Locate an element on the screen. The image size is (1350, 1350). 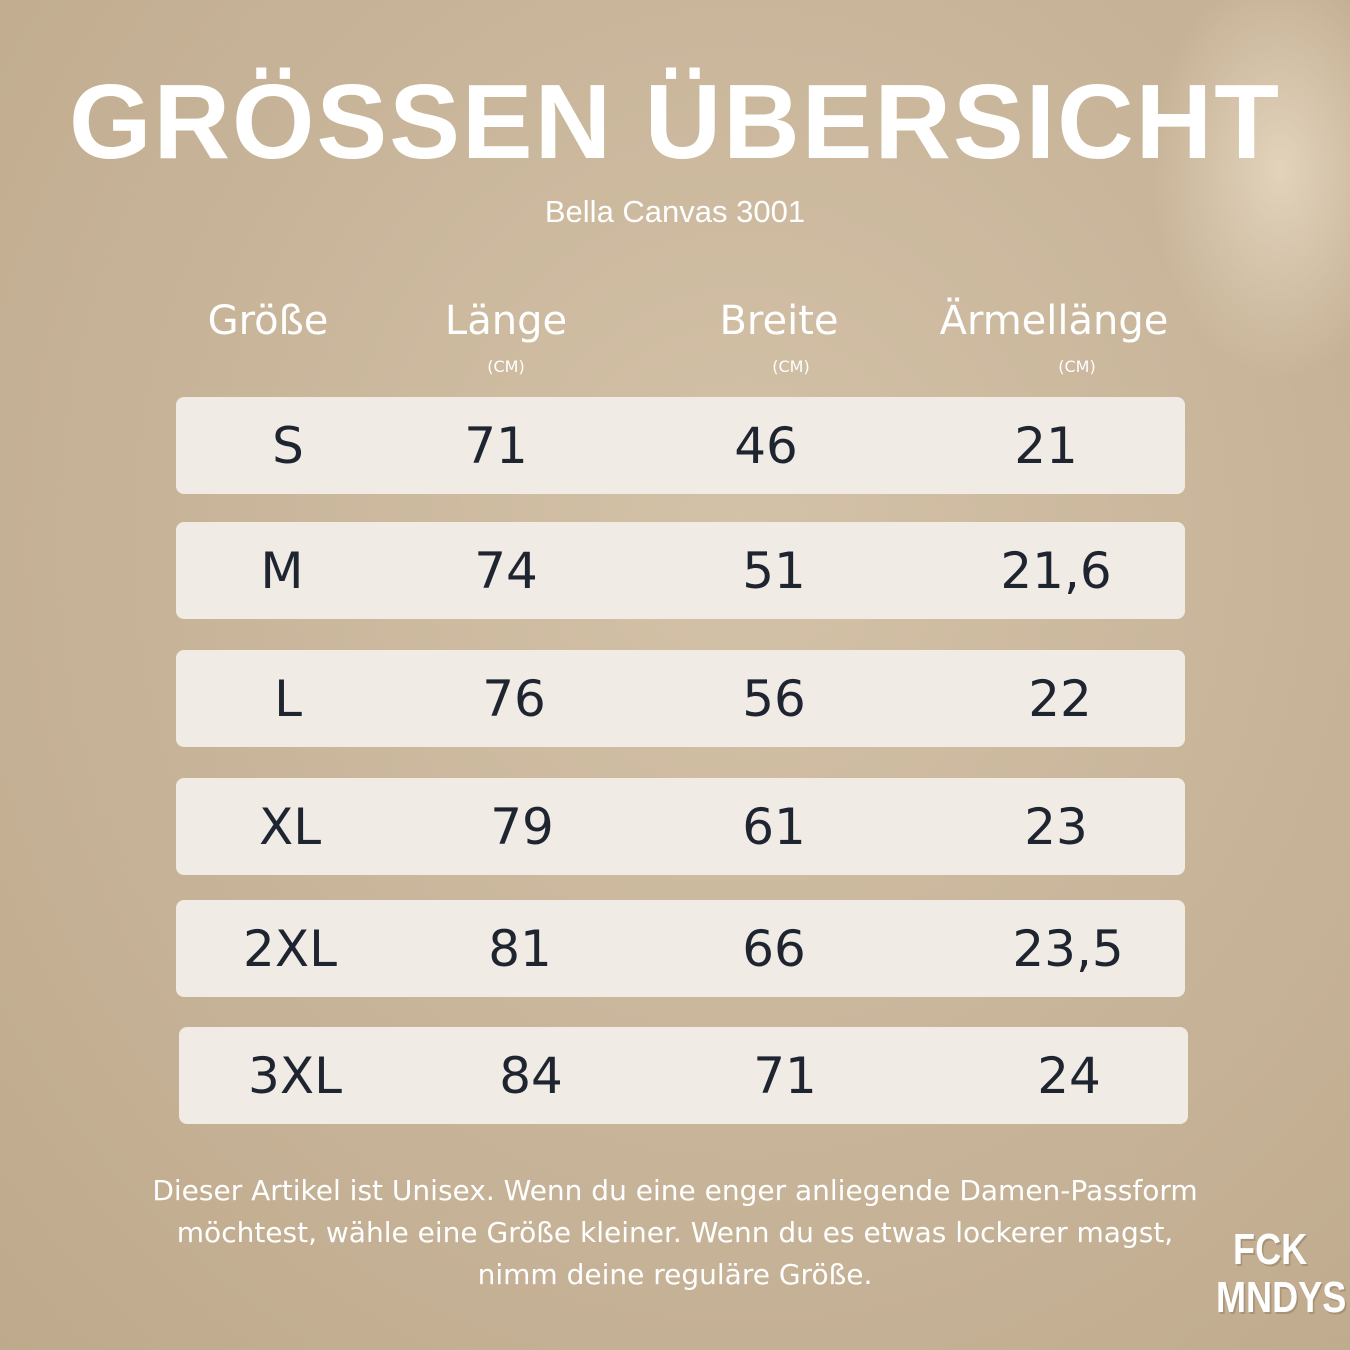
table-row: L 76 56 22 is located at coordinates (680, 698).